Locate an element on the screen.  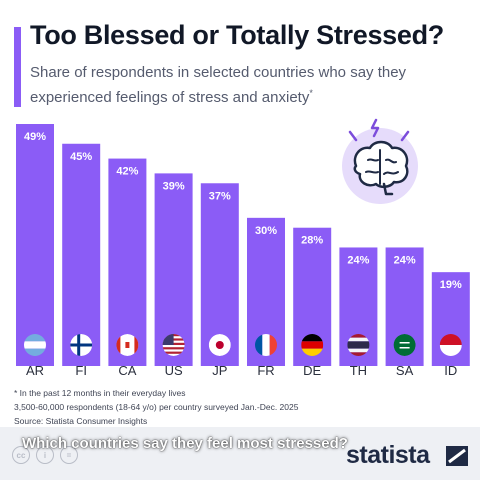
data-label-de: 28% is located at coordinates (312, 241).